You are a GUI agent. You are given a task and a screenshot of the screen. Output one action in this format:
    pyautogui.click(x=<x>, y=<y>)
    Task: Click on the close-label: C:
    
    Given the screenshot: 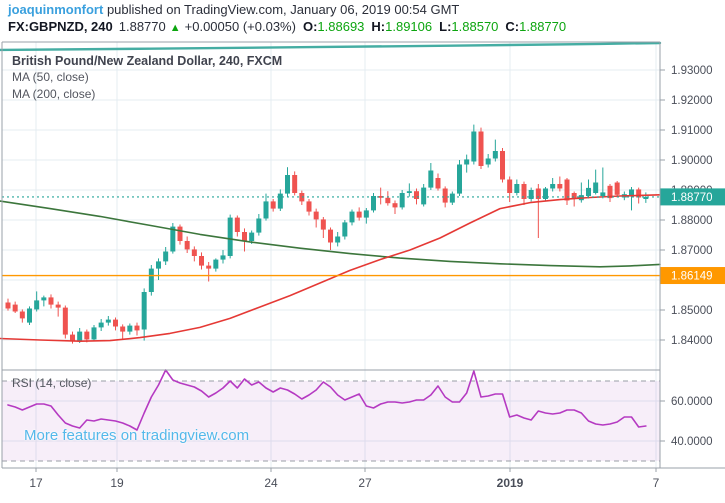 What is the action you would take?
    pyautogui.click(x=512, y=26)
    